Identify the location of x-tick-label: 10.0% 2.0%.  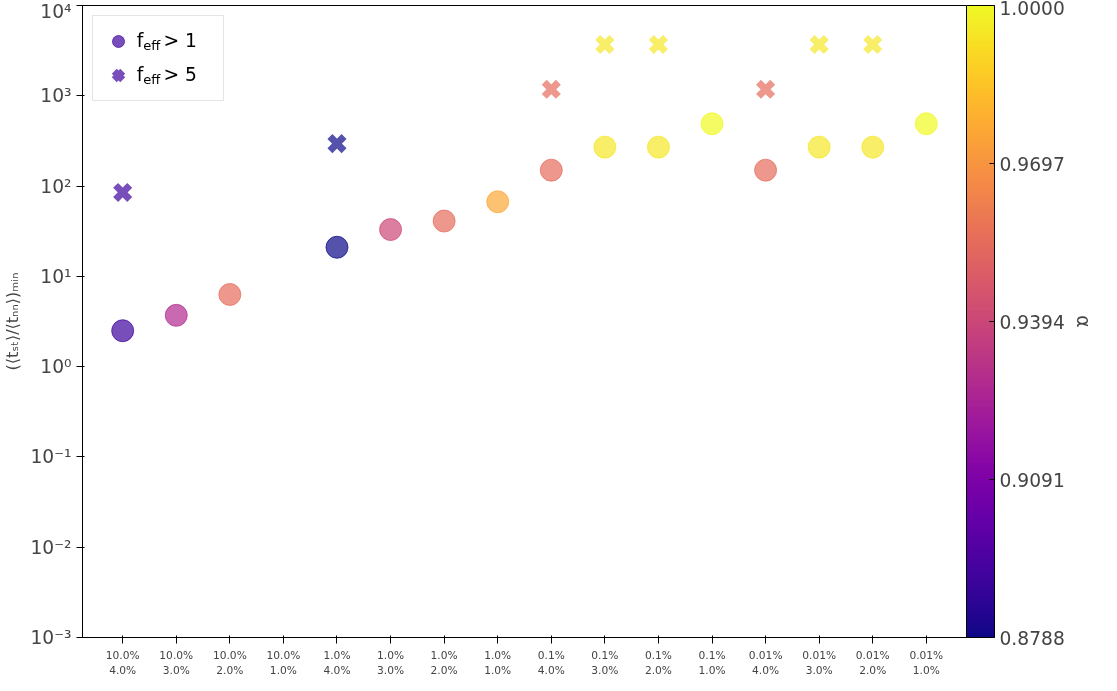
(229, 663).